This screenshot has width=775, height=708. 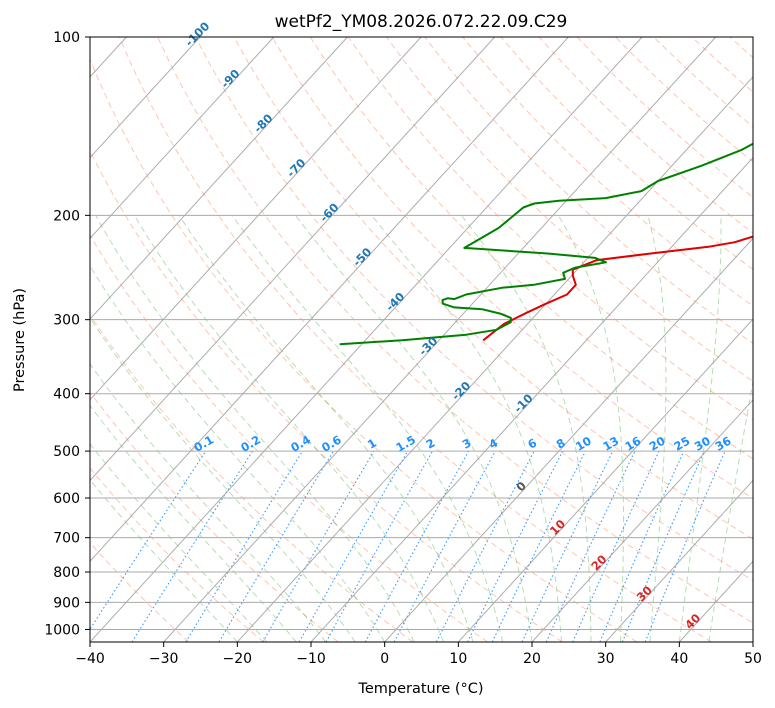 I want to click on x-tick-label: 0, so click(x=384, y=659).